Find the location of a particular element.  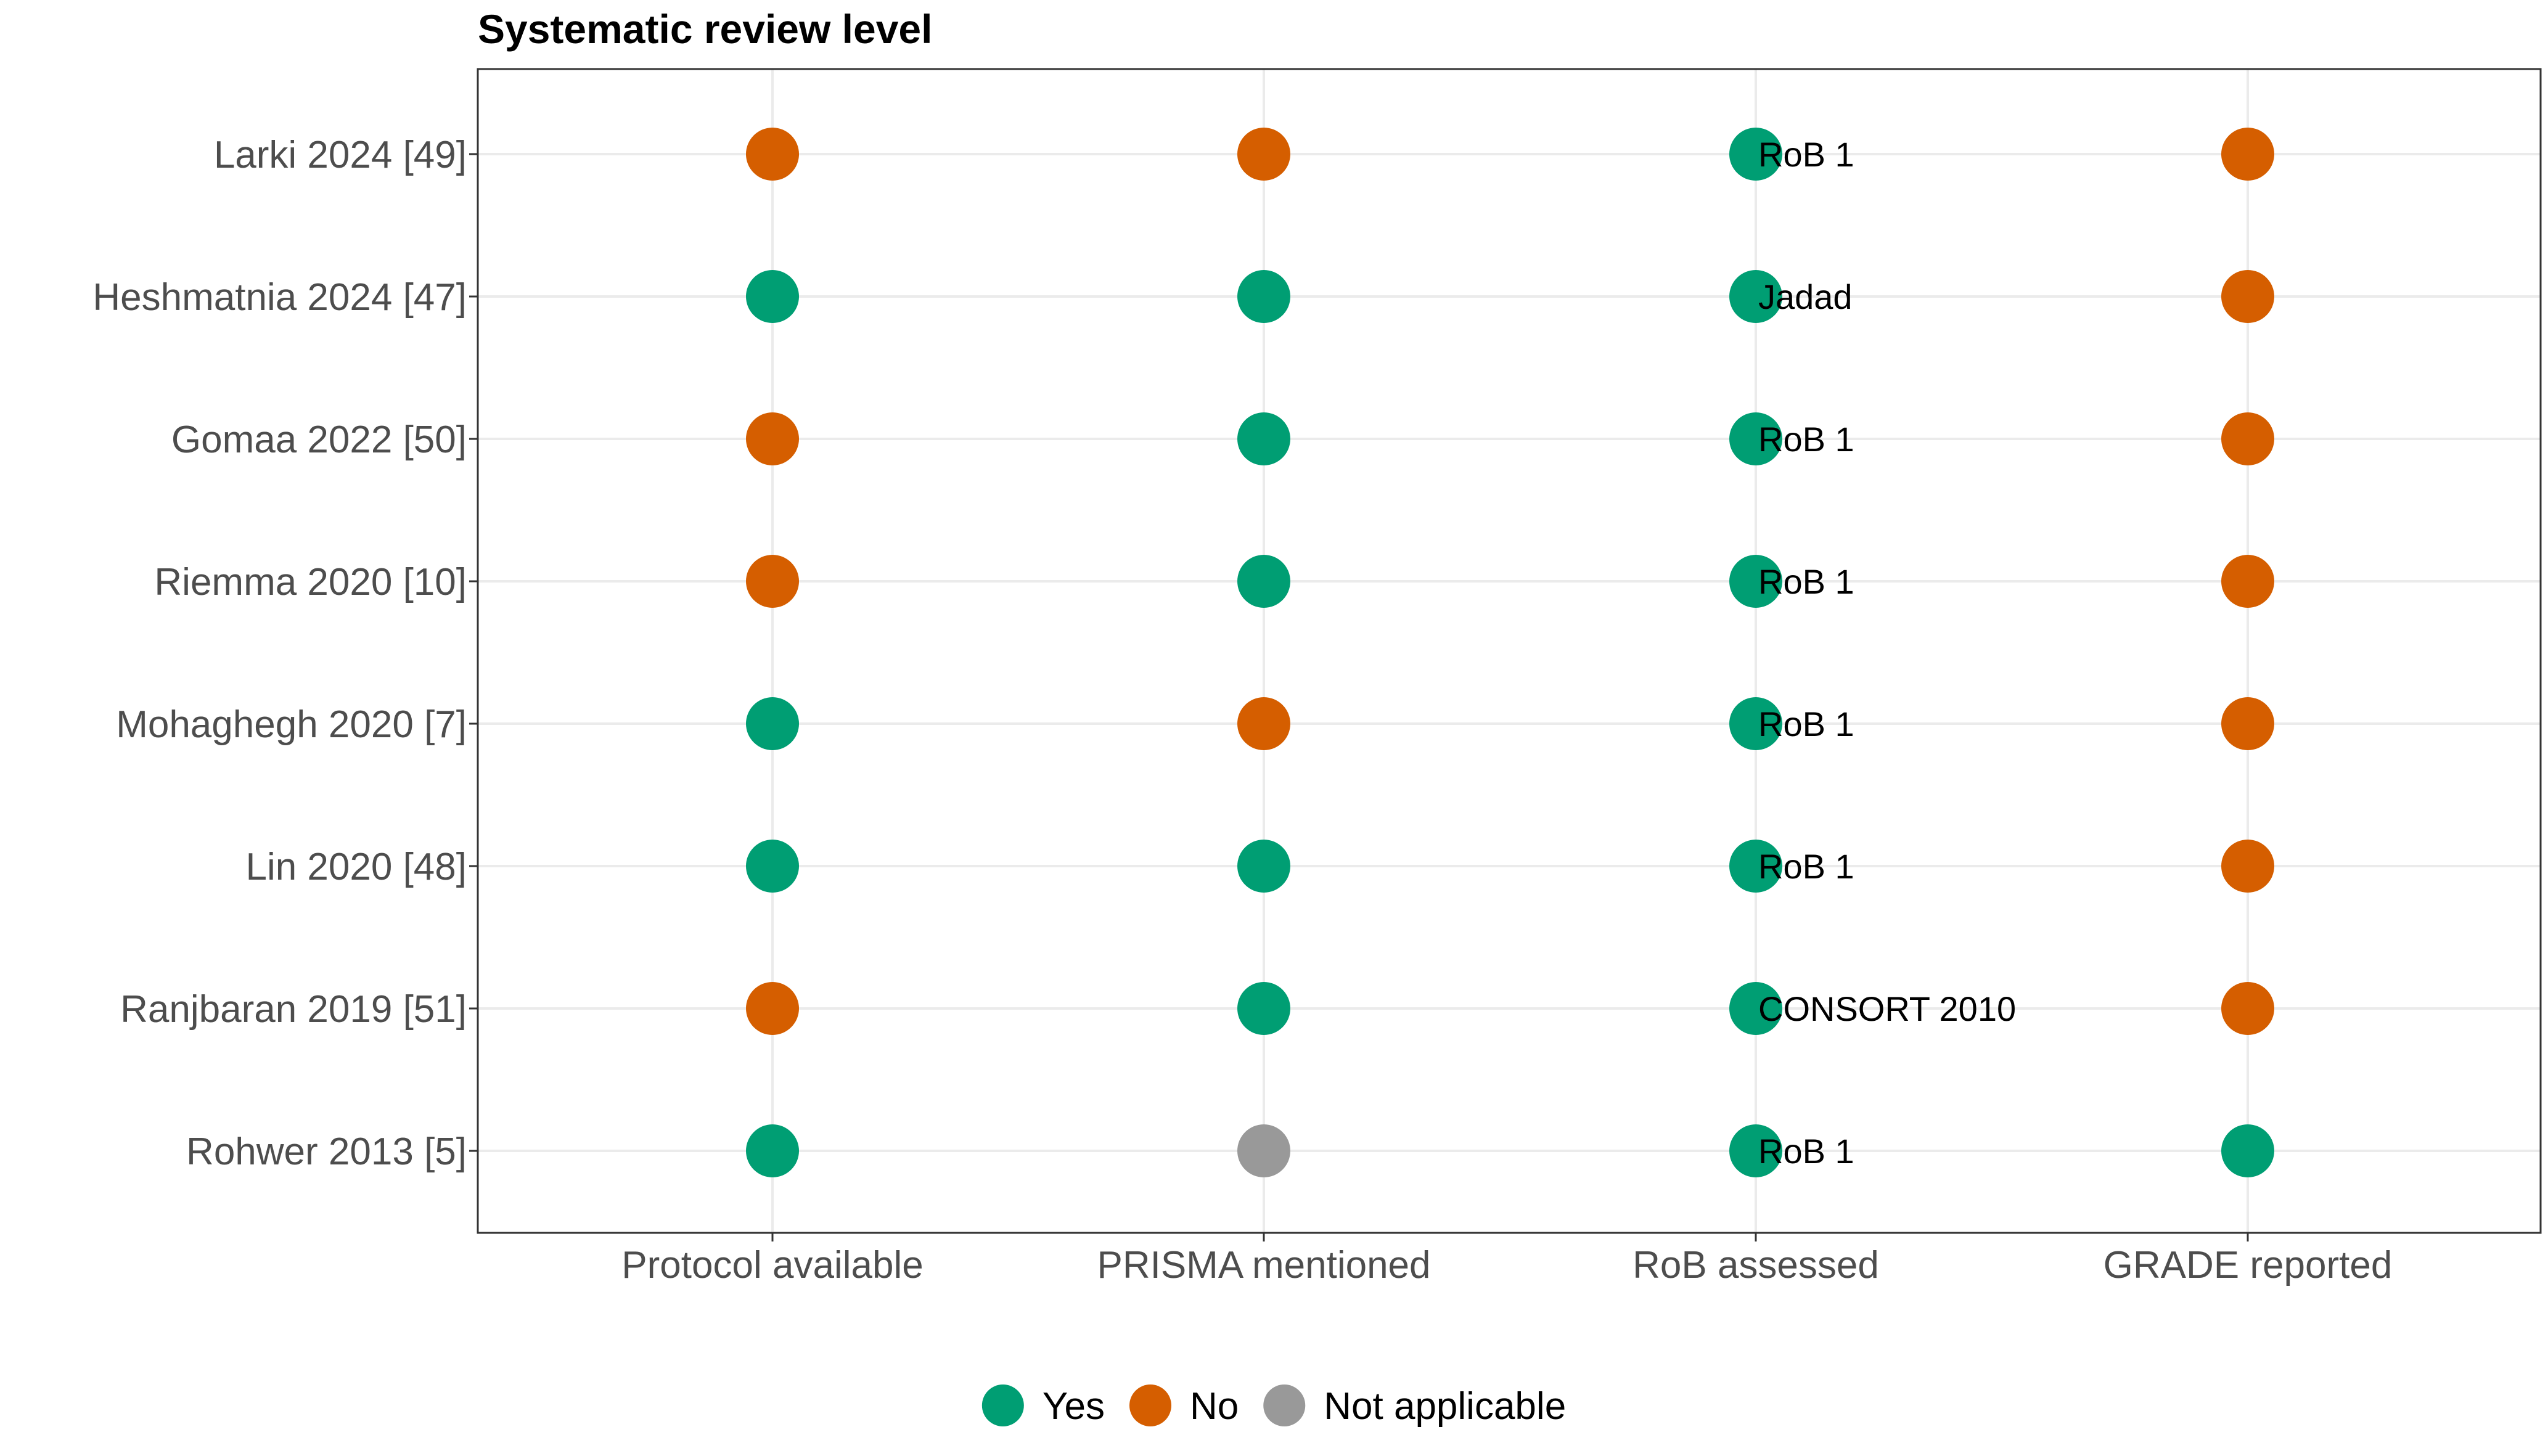

point-lin-2020-48-grade-reported is located at coordinates (2247, 867).